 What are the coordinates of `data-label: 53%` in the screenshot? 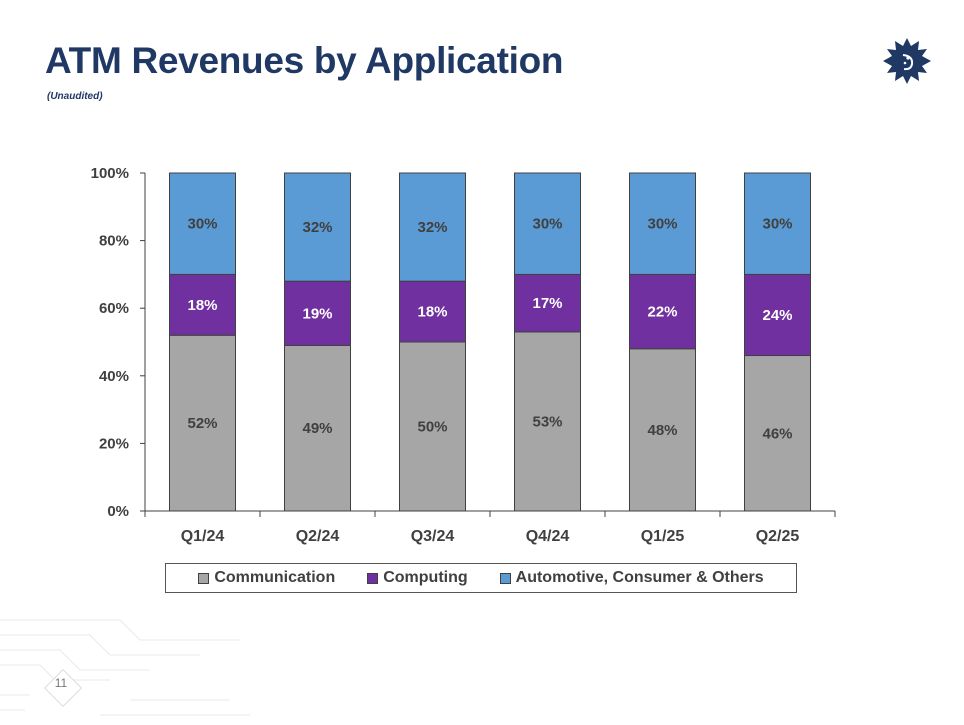 It's located at (547, 421).